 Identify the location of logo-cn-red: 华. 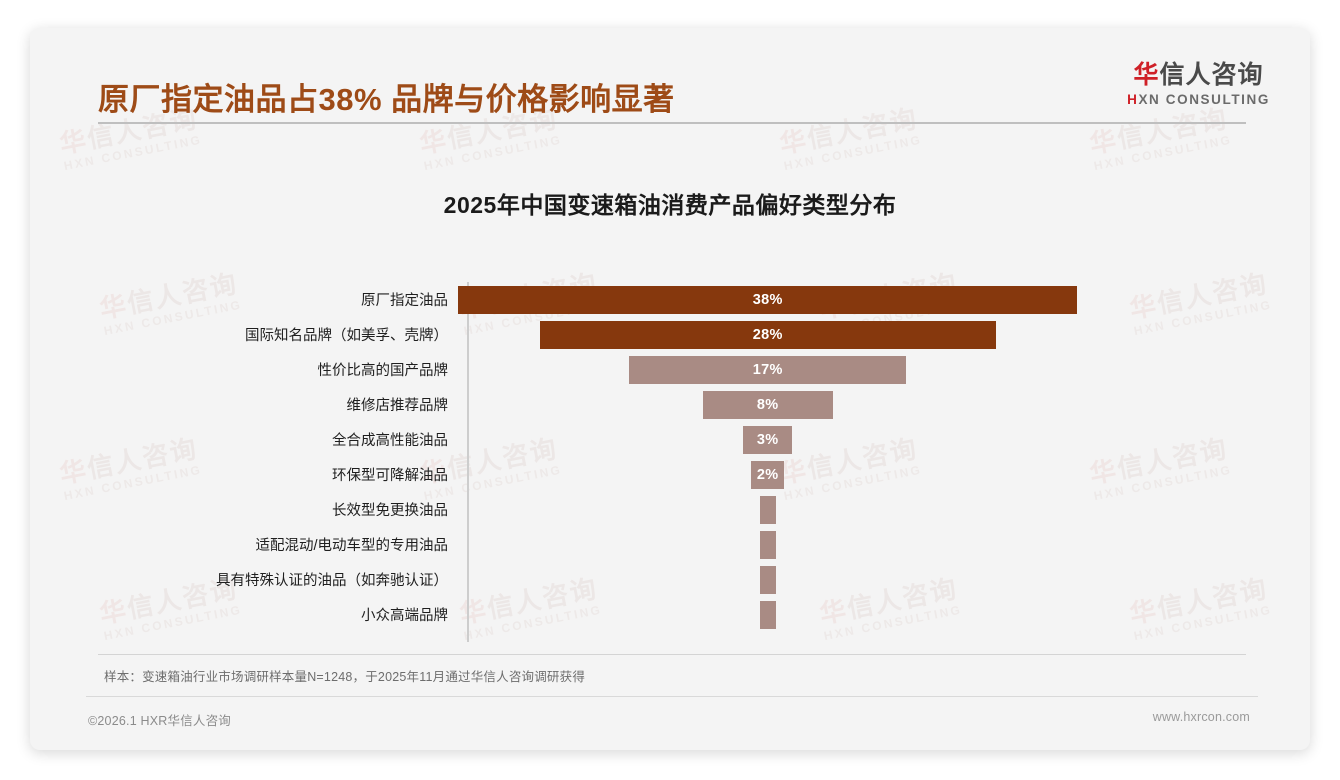
(1146, 75).